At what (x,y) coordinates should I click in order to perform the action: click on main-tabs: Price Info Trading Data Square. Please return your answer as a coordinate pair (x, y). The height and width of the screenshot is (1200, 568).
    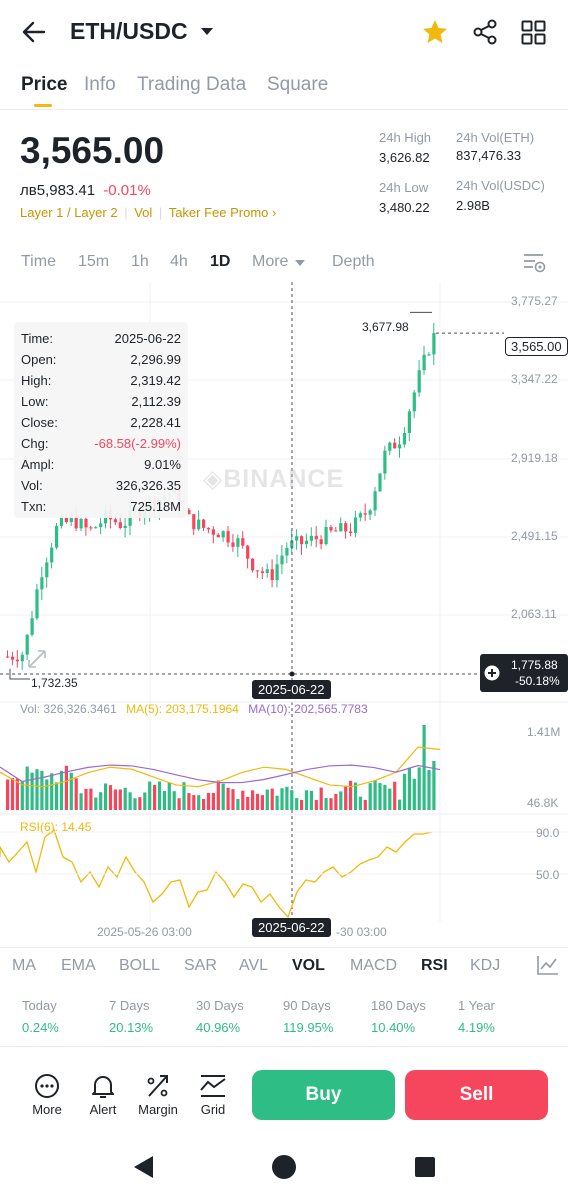
    Looking at the image, I should click on (284, 87).